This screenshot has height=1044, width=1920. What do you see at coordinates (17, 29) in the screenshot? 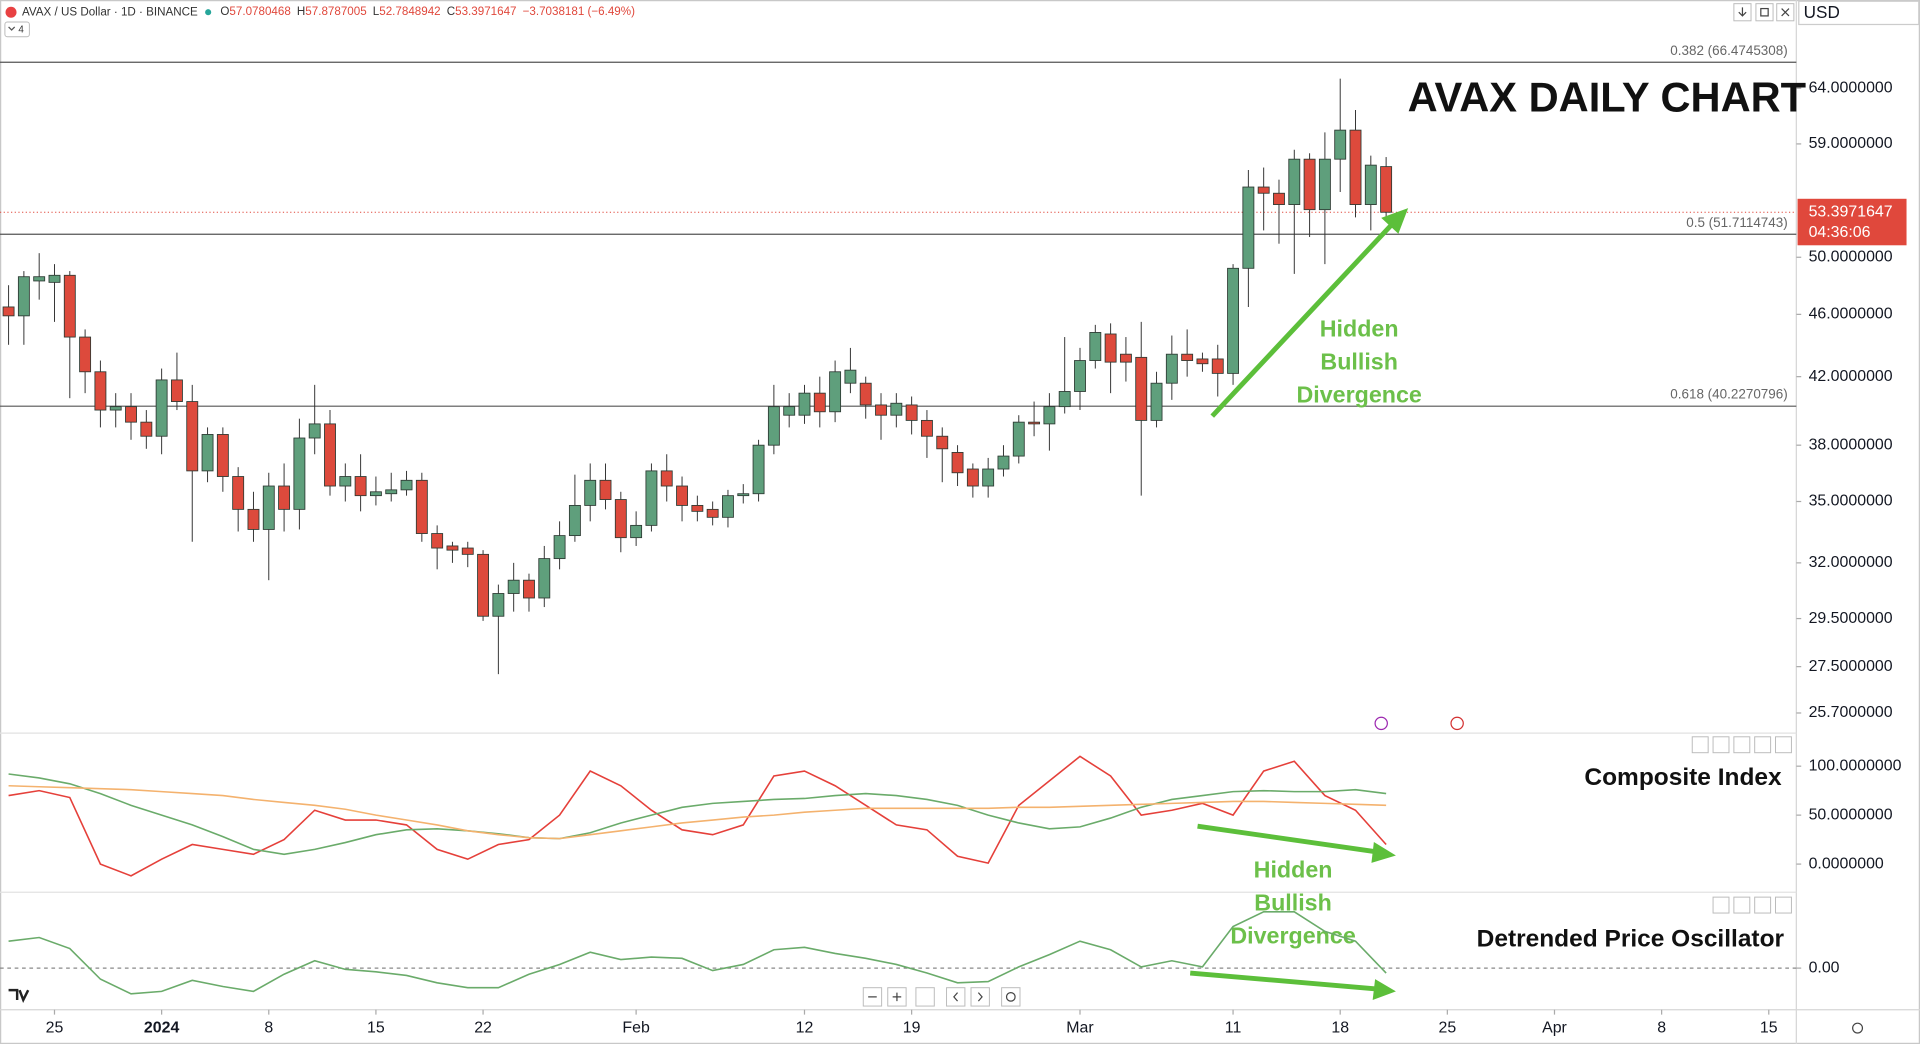
I see `collapse-button` at bounding box center [17, 29].